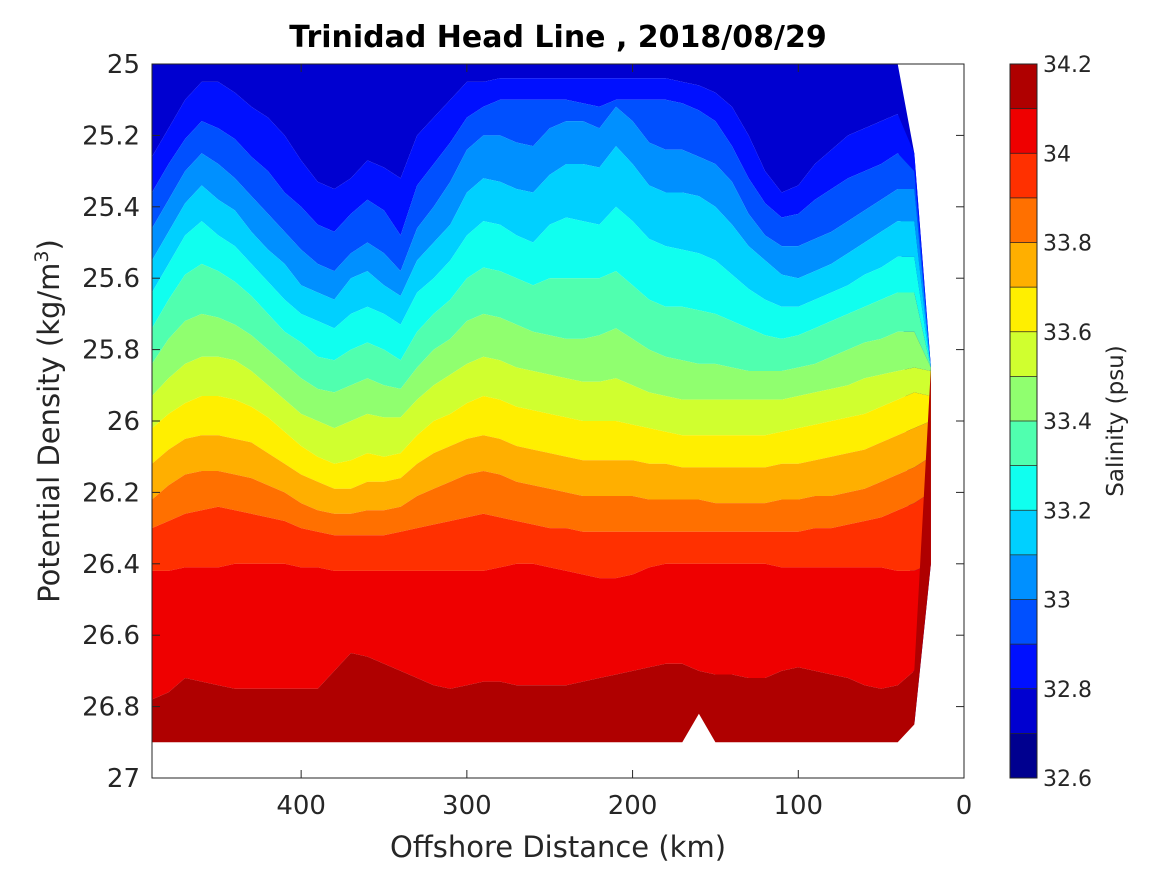 The image size is (1167, 875). I want to click on y-tick-label: 27, so click(123, 779).